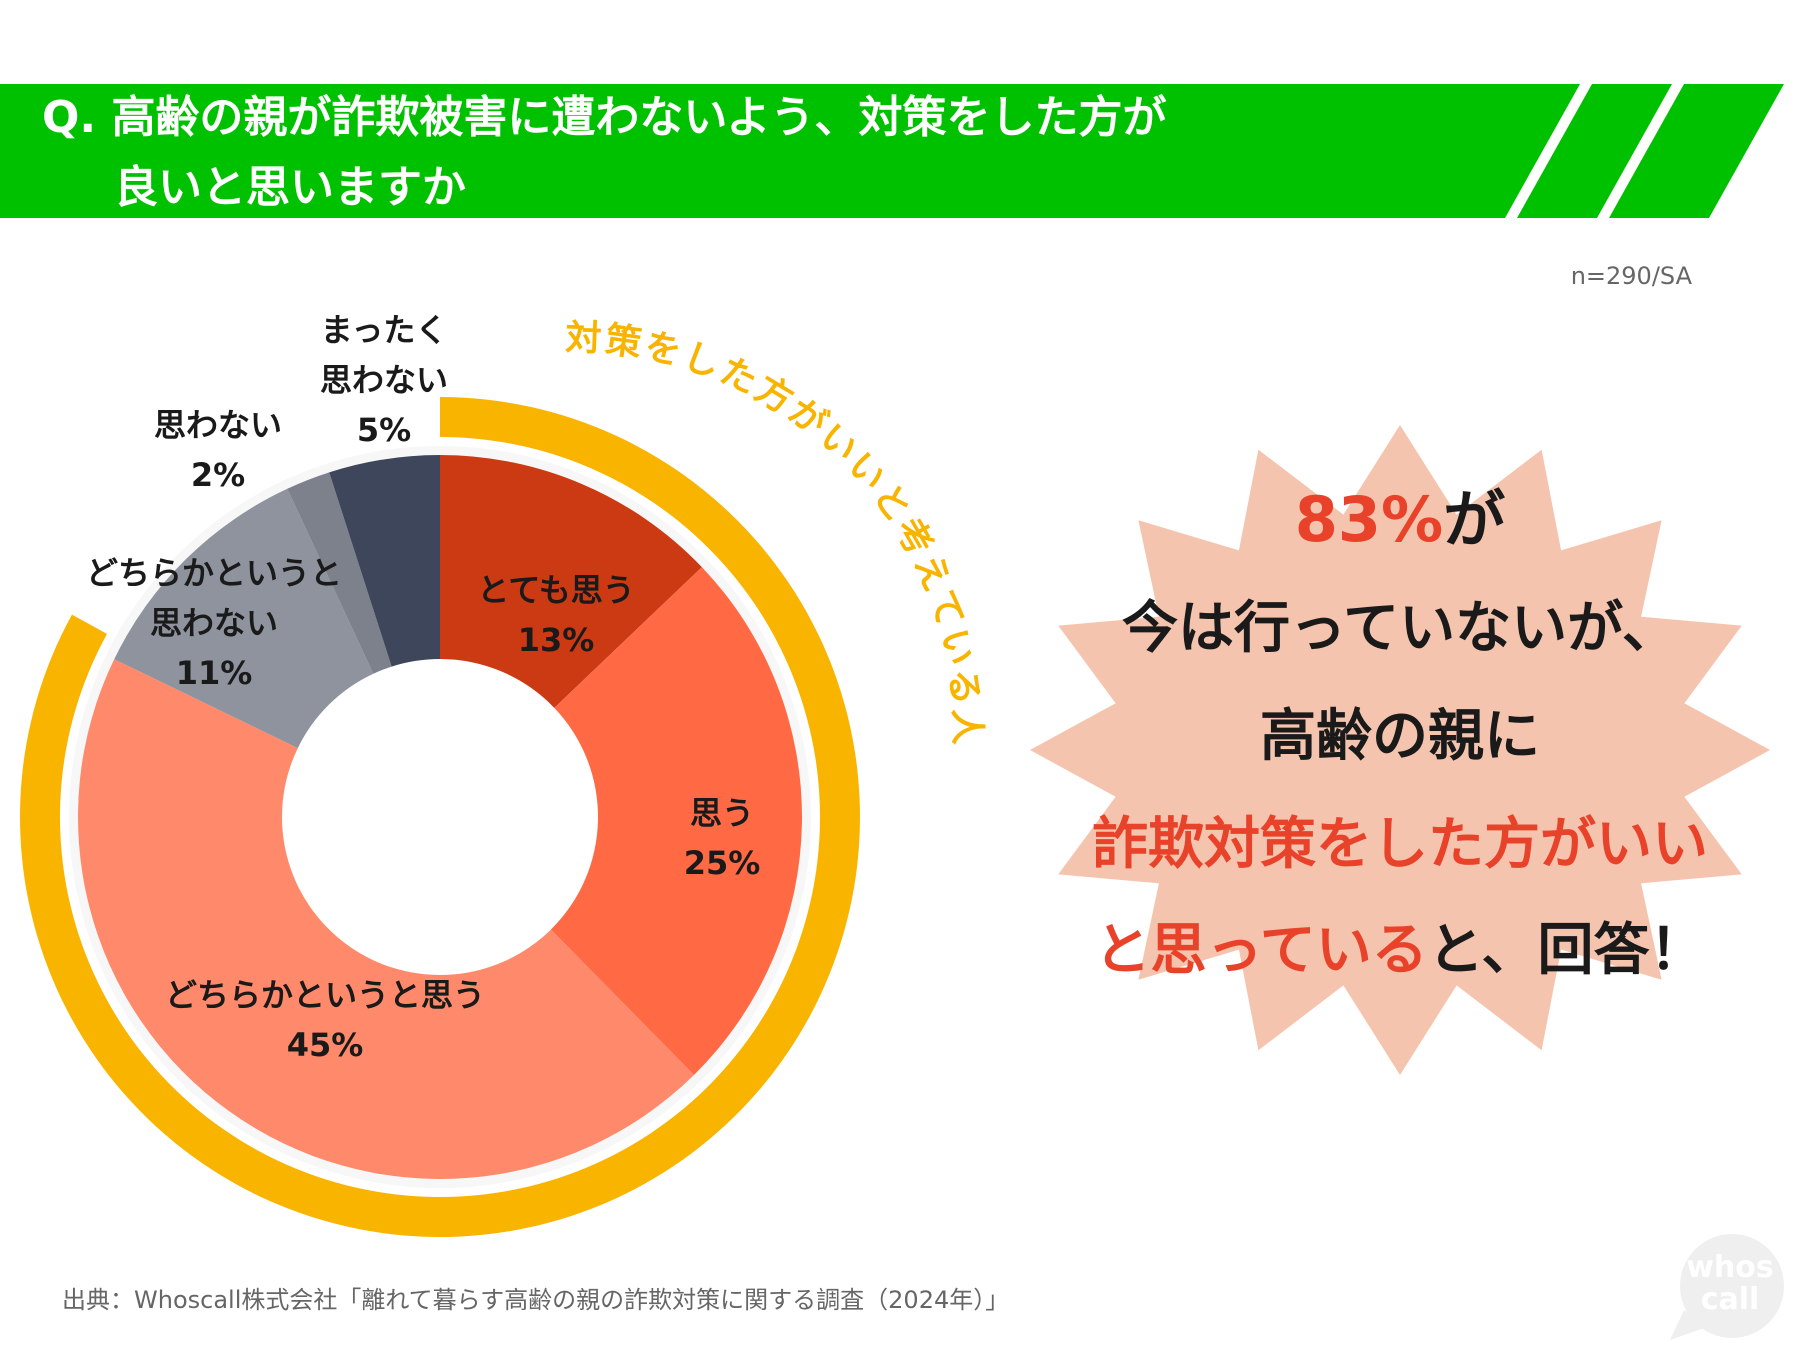 The width and height of the screenshot is (1800, 1350). Describe the element at coordinates (214, 573) in the screenshot. I see `label-text: どちらかというと` at that location.